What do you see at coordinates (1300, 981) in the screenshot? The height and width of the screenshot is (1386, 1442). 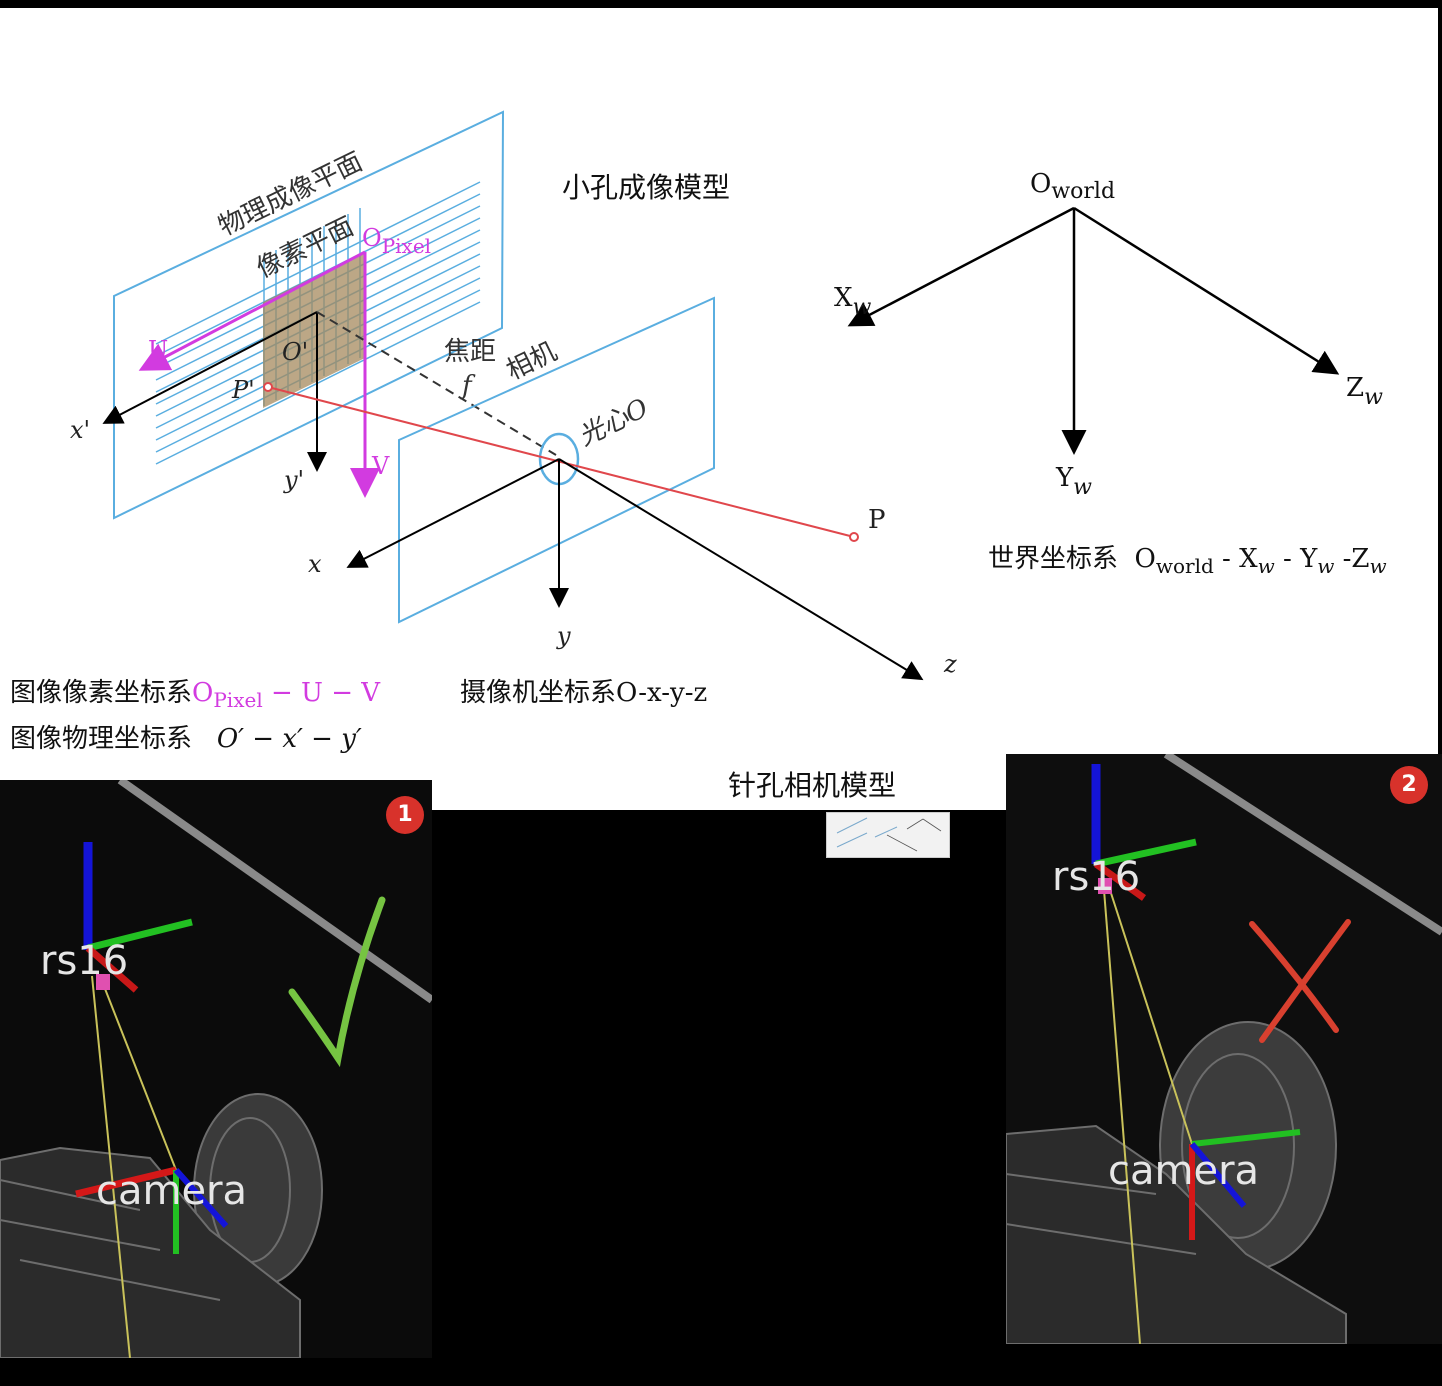 I see `cross-icon` at bounding box center [1300, 981].